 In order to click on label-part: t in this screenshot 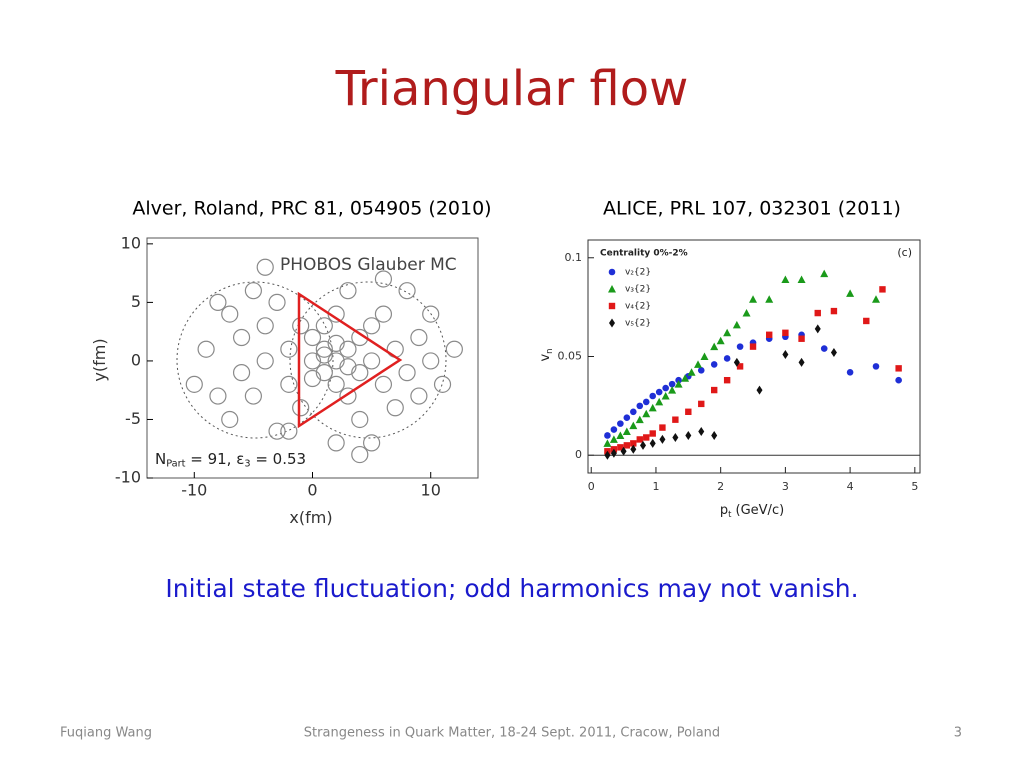, I will do `click(730, 513)`.